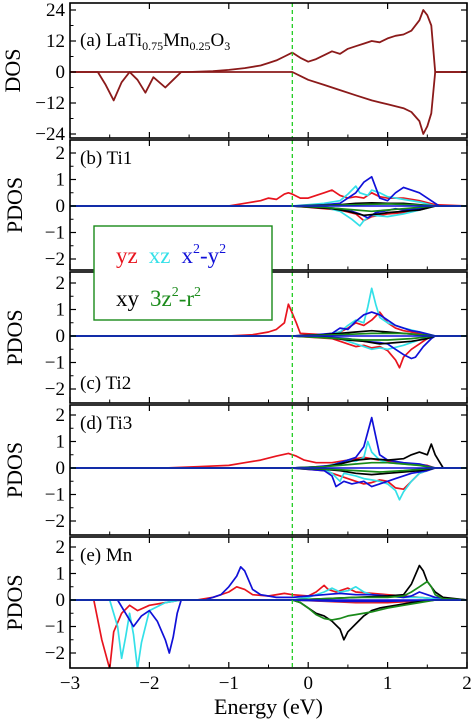  Describe the element at coordinates (106, 423) in the screenshot. I see `panel-label: (d) Ti3` at that location.